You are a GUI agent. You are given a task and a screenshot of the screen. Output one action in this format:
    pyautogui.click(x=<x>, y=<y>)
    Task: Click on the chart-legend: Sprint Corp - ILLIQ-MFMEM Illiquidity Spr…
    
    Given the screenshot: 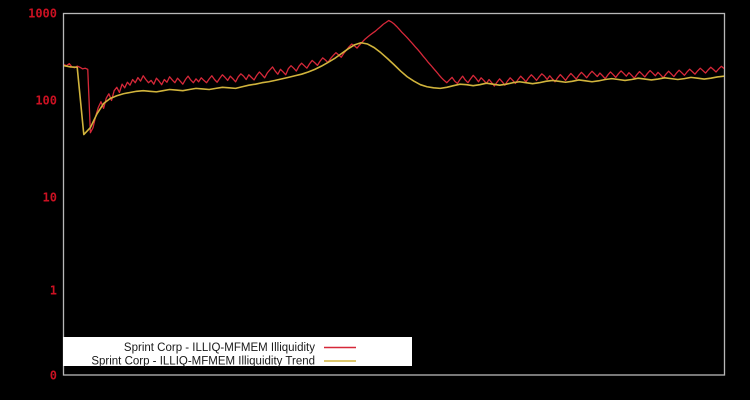 What is the action you would take?
    pyautogui.click(x=237, y=352)
    